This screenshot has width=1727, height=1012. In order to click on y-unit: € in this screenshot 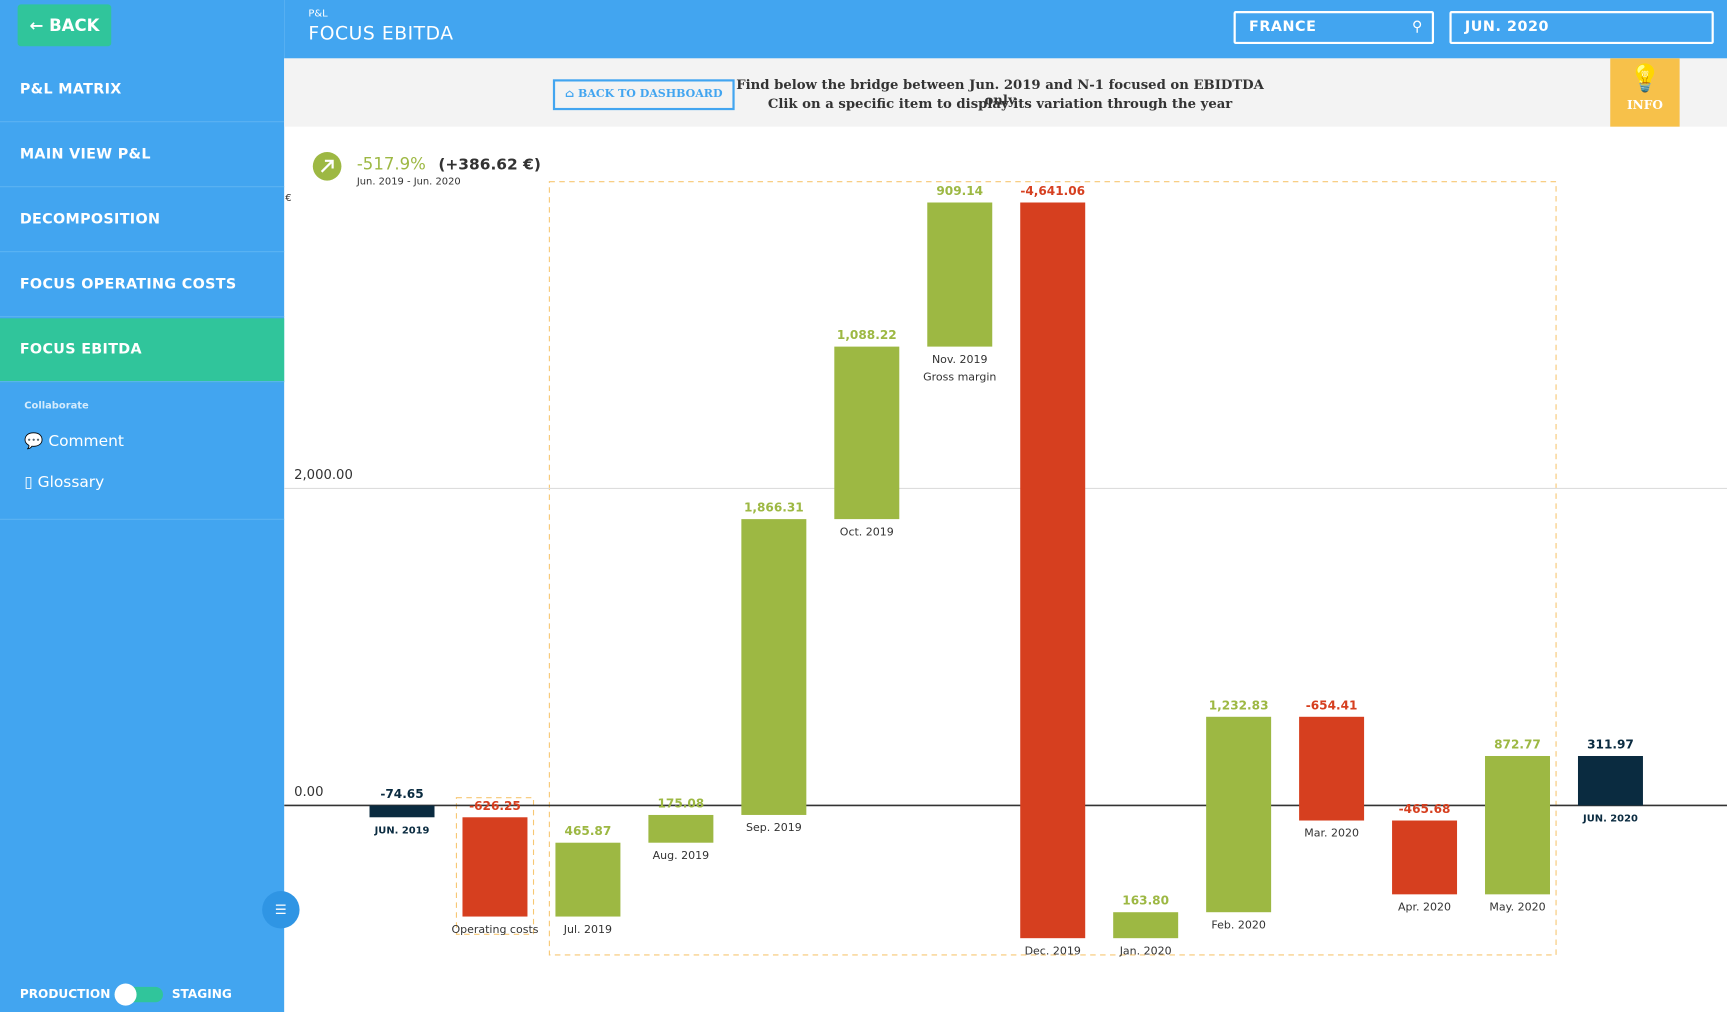, I will do `click(288, 198)`.